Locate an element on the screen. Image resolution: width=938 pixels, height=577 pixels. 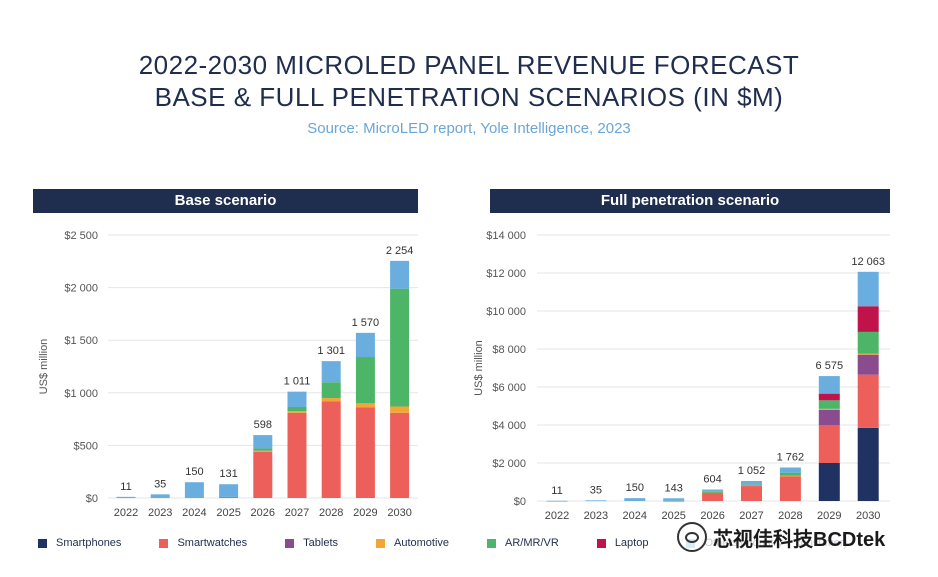
full-scenario-banner: Full penetration scenario is located at coordinates (690, 201).